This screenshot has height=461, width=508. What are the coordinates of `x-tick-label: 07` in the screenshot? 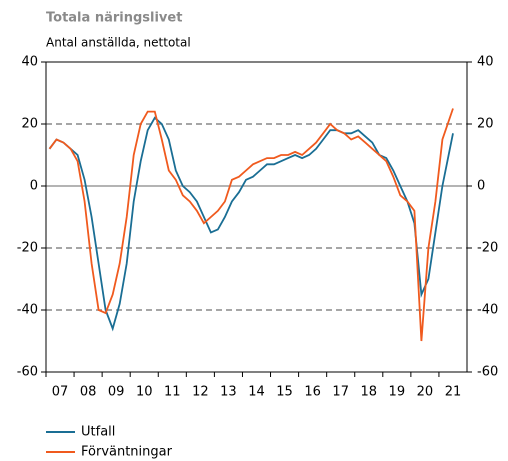 It's located at (60, 392).